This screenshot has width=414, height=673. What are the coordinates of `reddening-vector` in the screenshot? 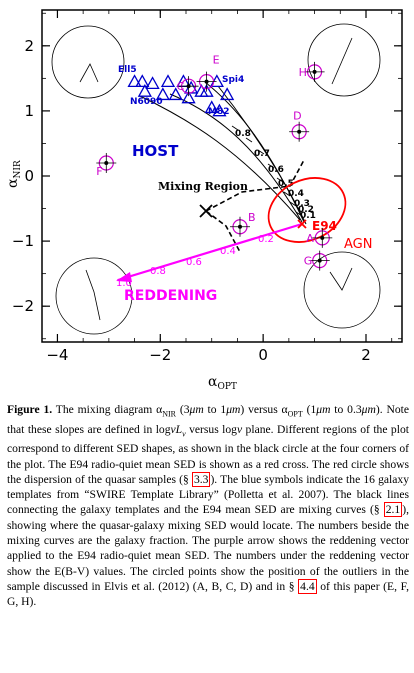 It's located at (209, 252).